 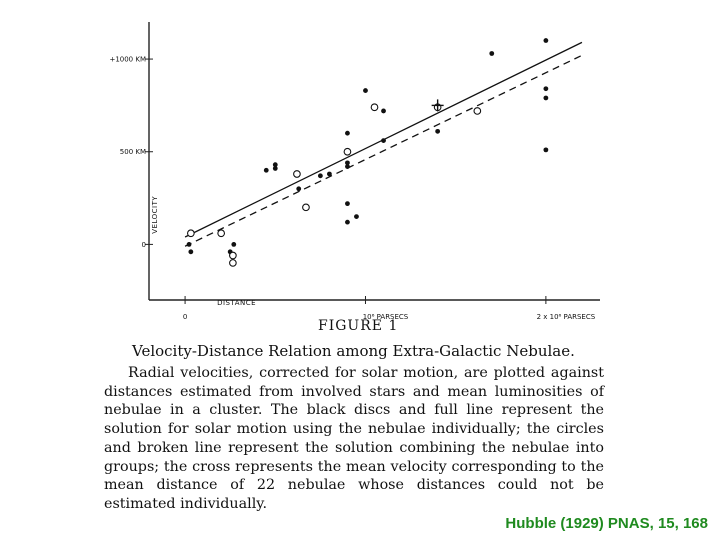 I want to click on x-tick-label: 10⁶ PARSECS, so click(x=386, y=317).